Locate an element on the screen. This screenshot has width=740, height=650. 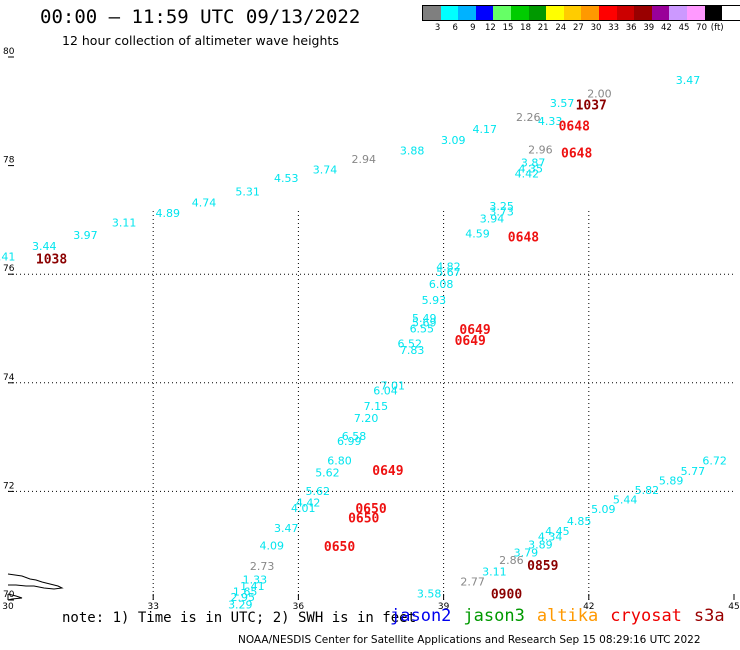
wave-height-label: 5.31 is located at coordinates (247, 191).